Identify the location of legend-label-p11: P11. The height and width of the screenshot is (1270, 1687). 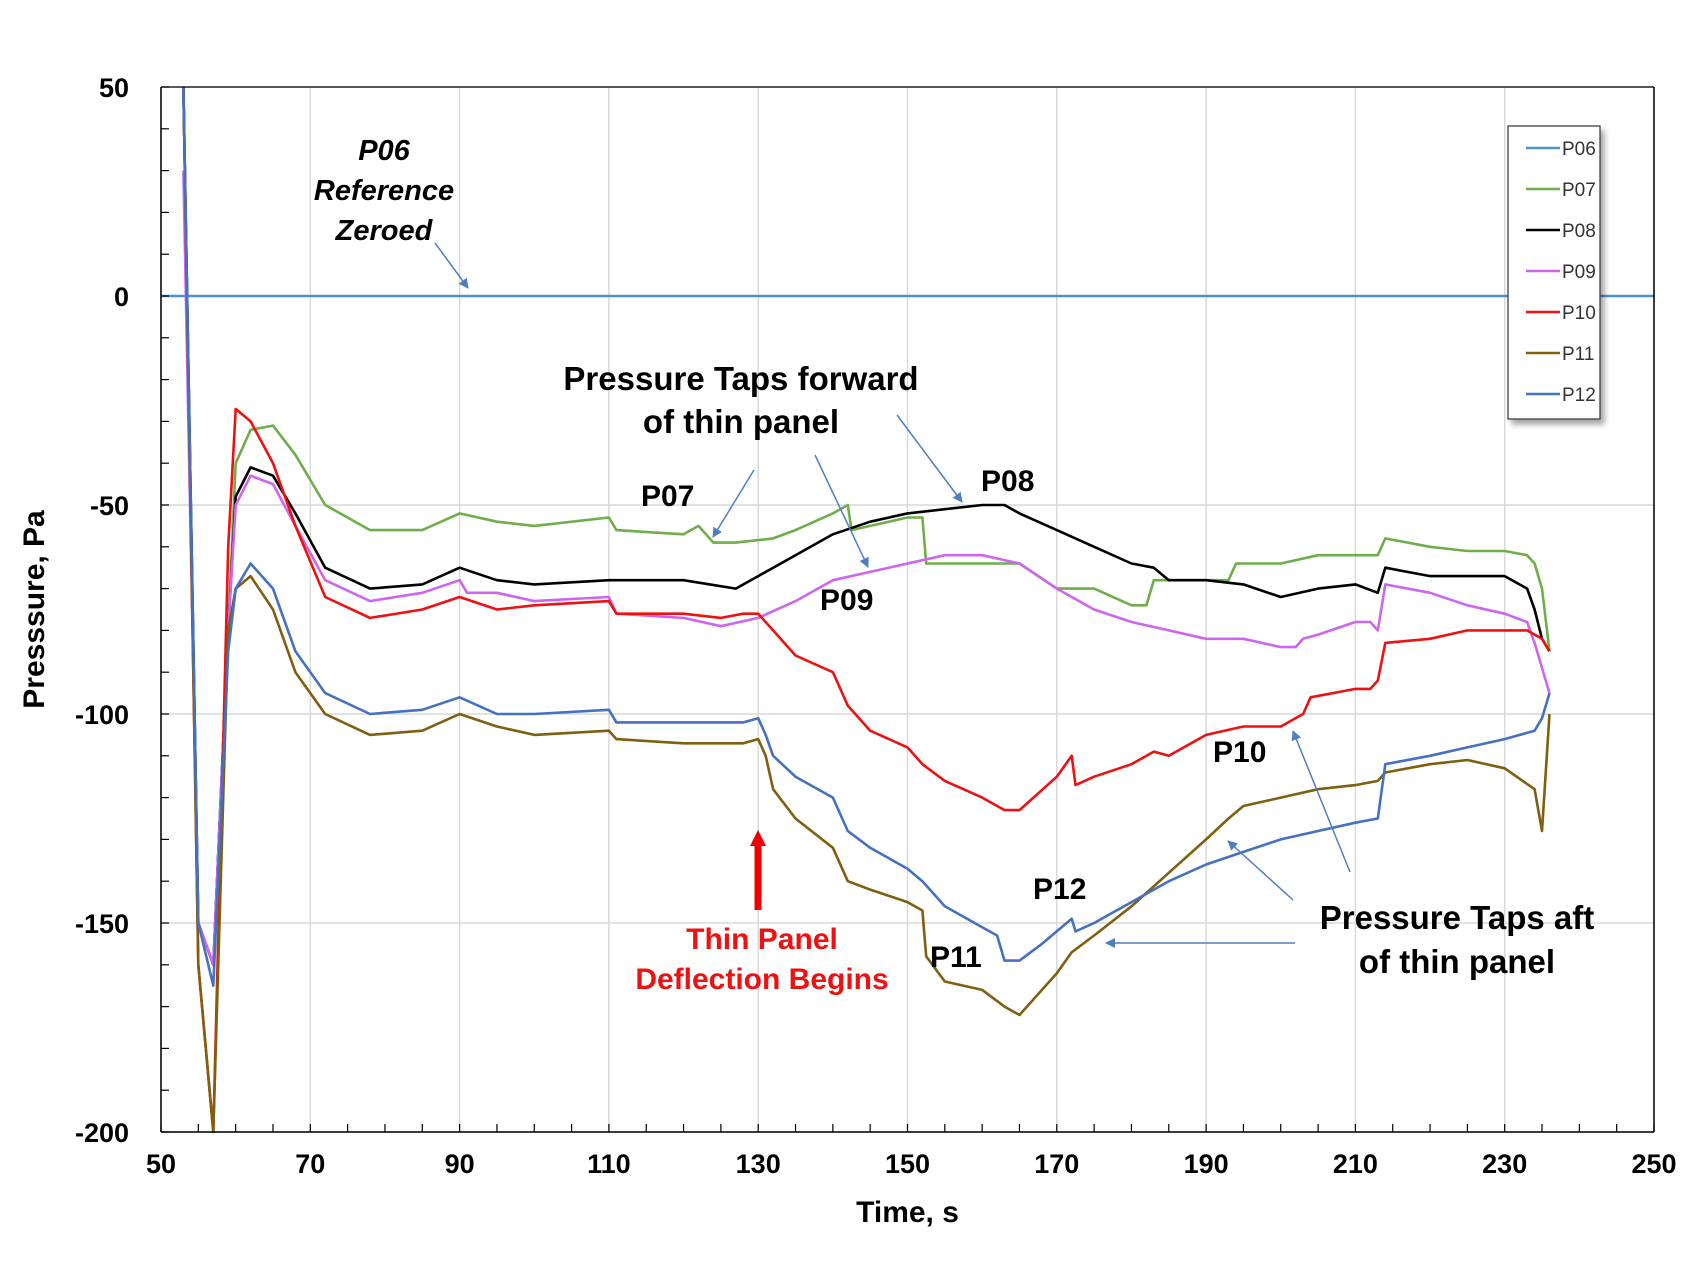
(1578, 354).